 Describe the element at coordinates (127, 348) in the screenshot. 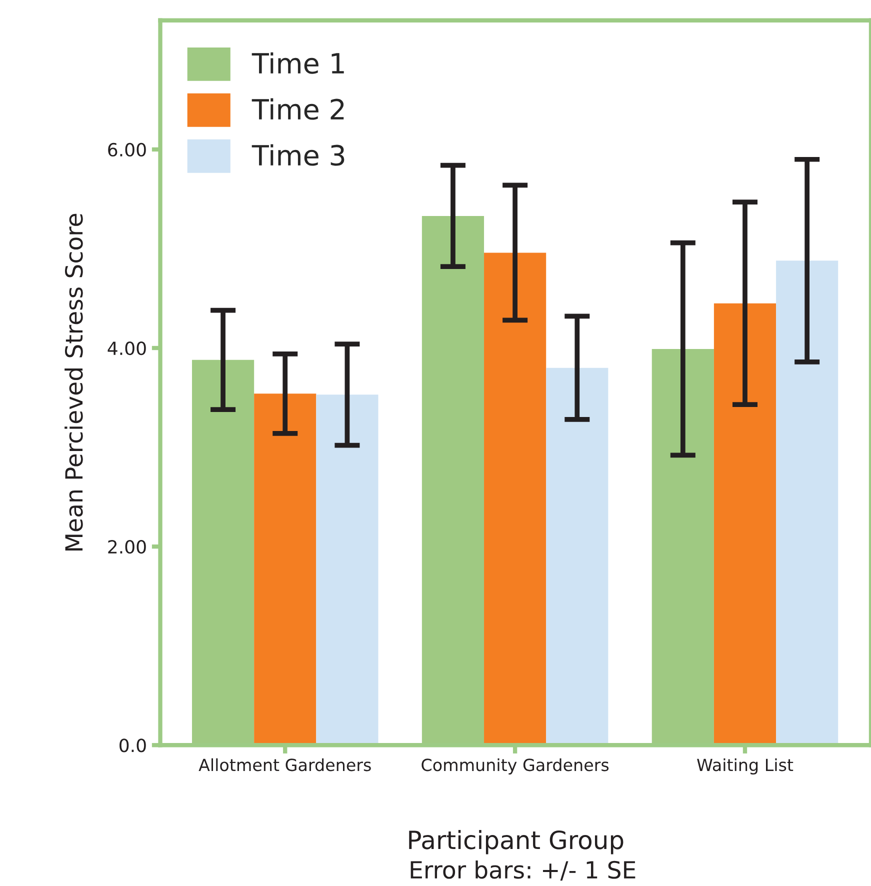

I see `y-tick-label: 4.00` at that location.